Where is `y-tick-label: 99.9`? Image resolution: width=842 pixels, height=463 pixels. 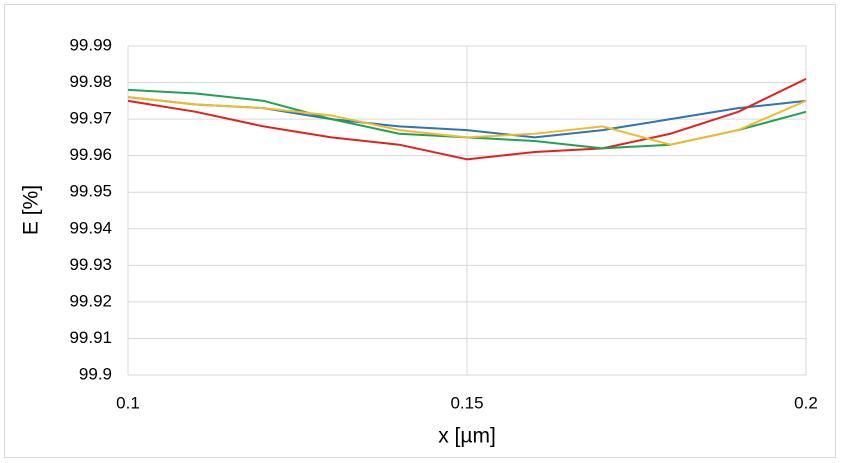
y-tick-label: 99.9 is located at coordinates (95, 373).